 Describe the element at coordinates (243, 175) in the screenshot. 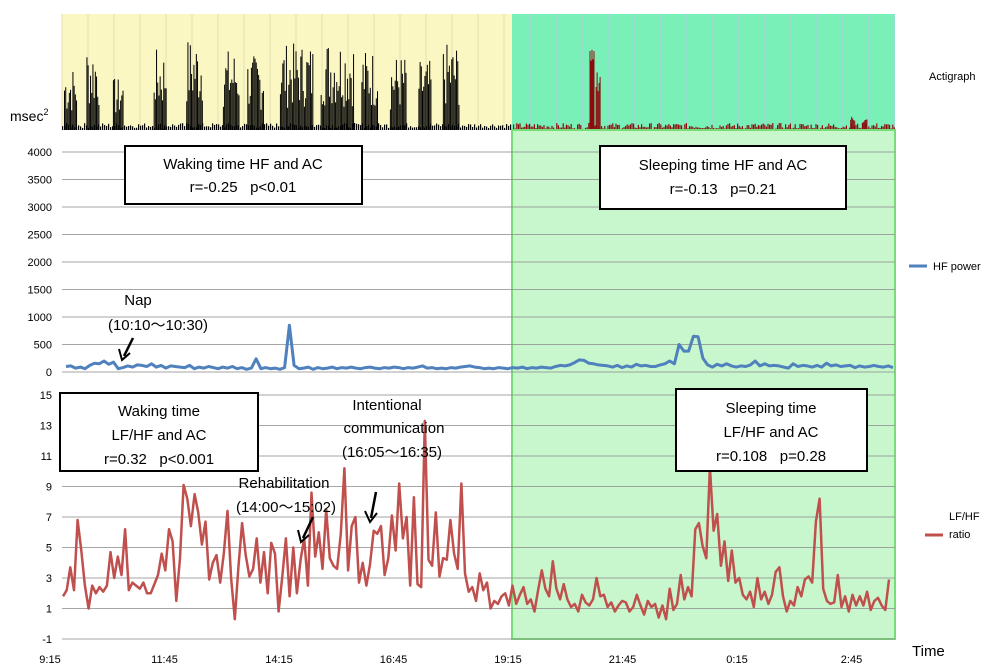

I see `hf-waking-box: Waking time HF and AC r=-0.25 p<0.01` at that location.